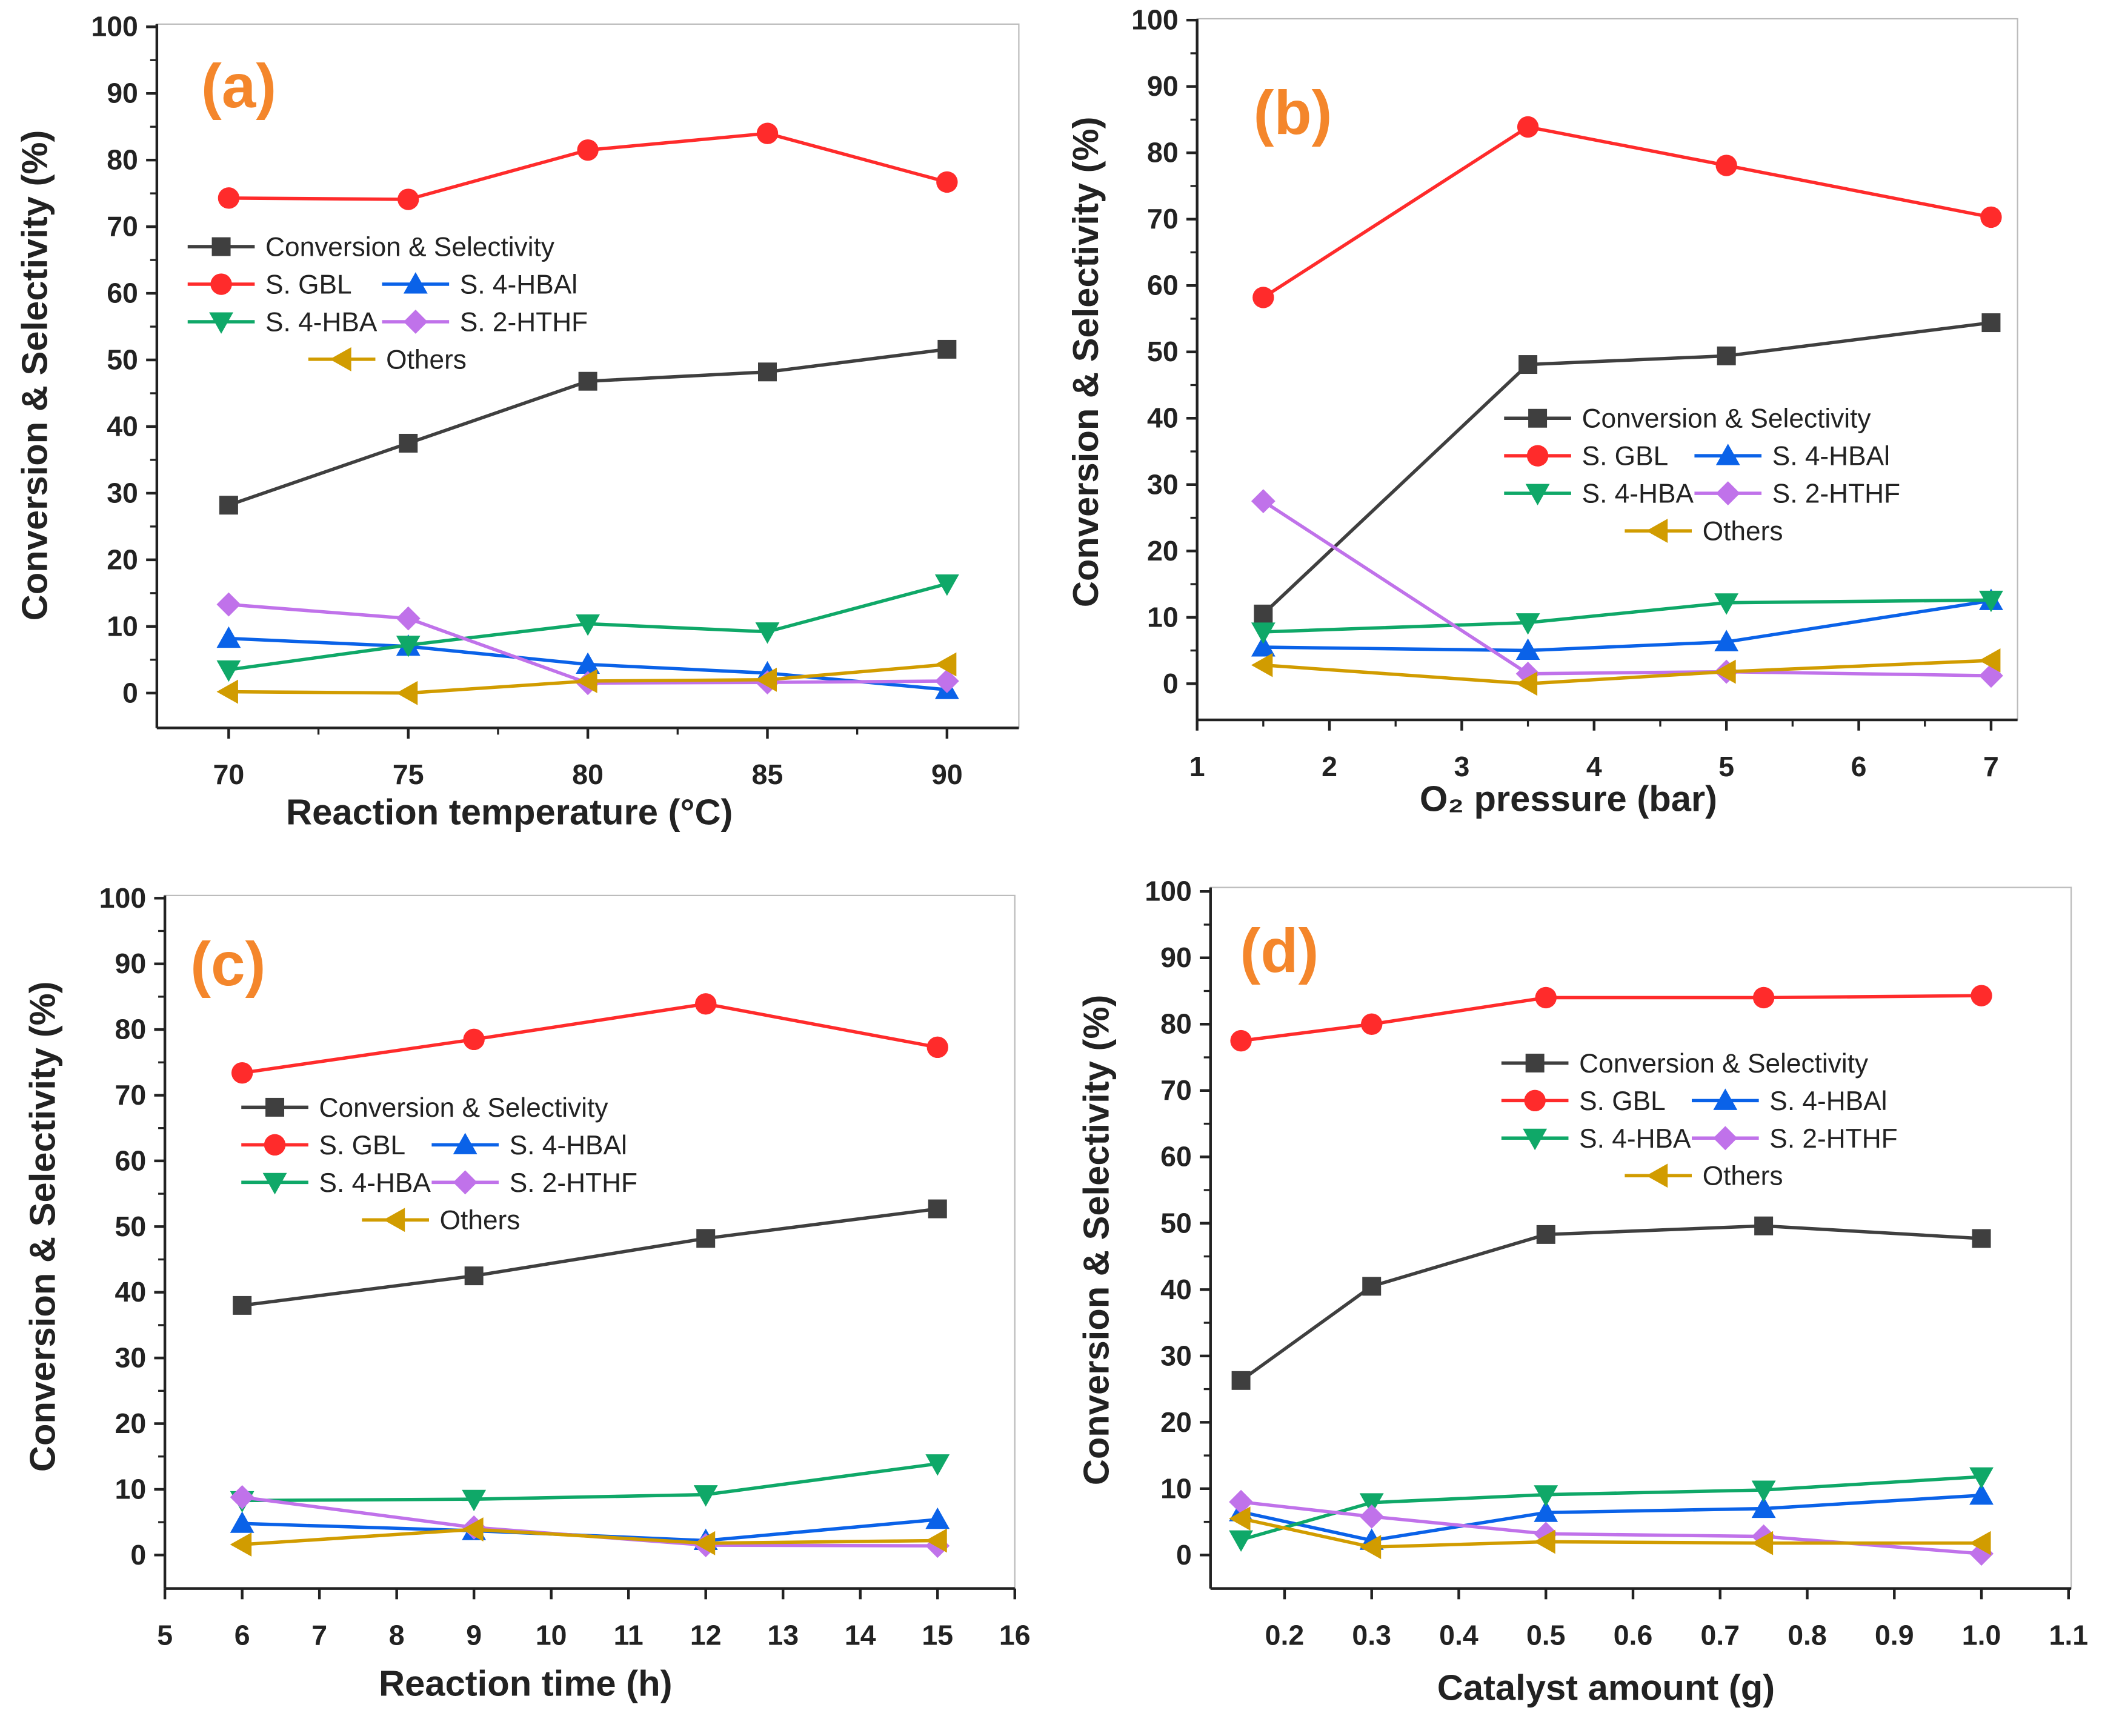  What do you see at coordinates (1720, 1635) in the screenshot?
I see `x-tick-label: 0.7` at bounding box center [1720, 1635].